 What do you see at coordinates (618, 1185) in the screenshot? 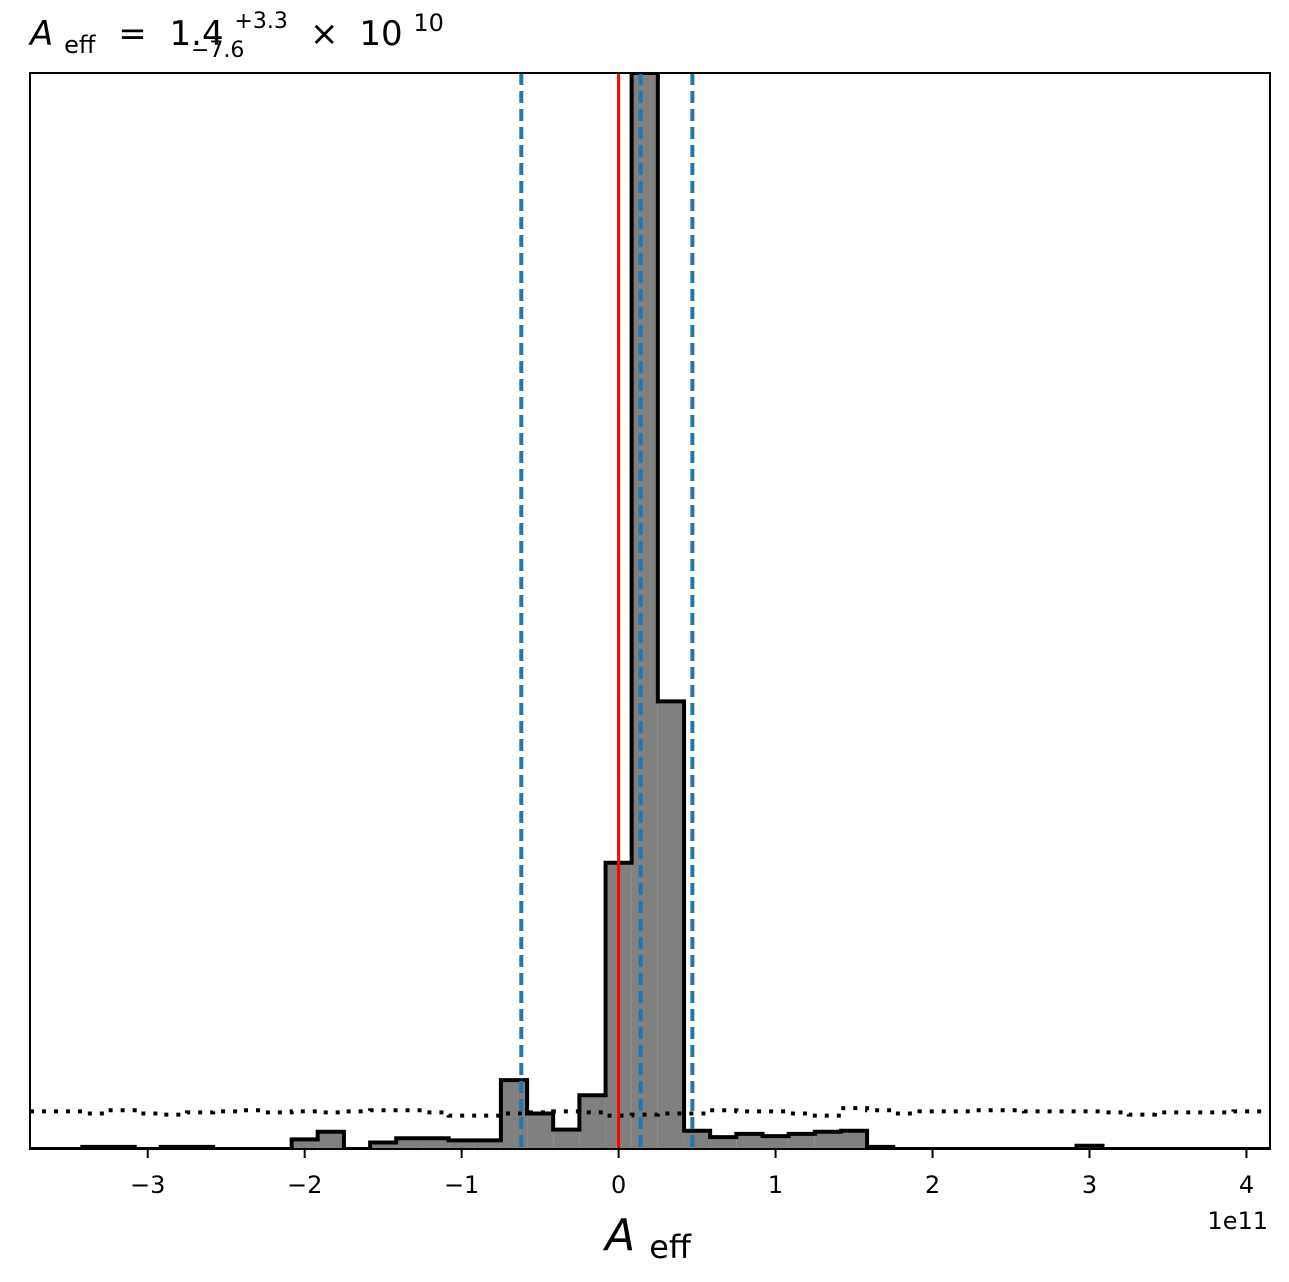
I see `x-tick-label: 0` at bounding box center [618, 1185].